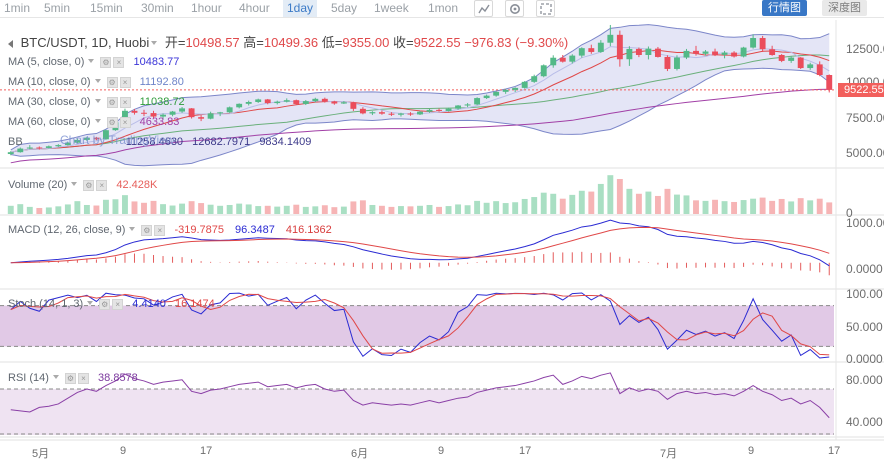  I want to click on ma5-value: 10483.77, so click(156, 62).